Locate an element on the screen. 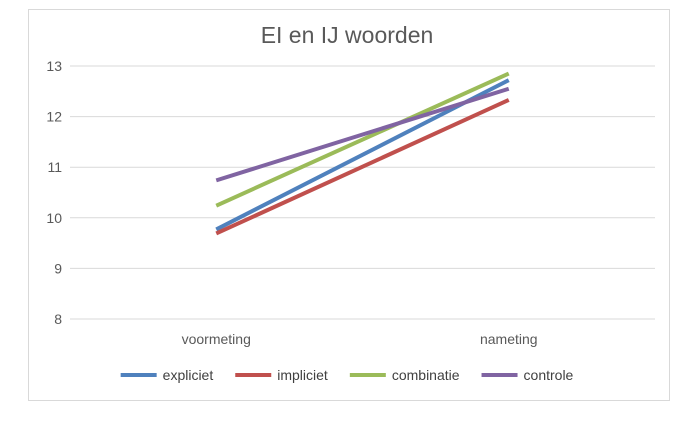 The image size is (695, 423). series-line-controle is located at coordinates (362, 134).